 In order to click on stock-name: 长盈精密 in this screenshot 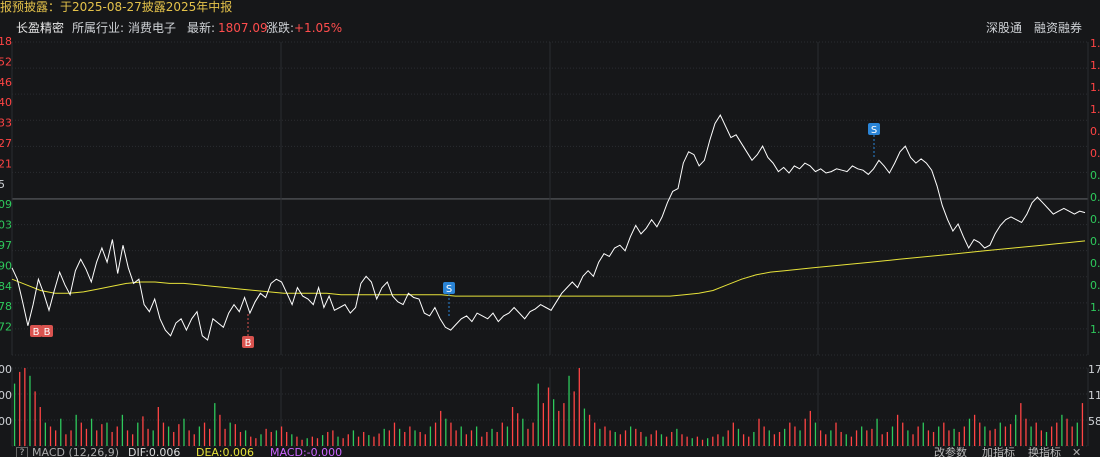, I will do `click(40, 28)`.